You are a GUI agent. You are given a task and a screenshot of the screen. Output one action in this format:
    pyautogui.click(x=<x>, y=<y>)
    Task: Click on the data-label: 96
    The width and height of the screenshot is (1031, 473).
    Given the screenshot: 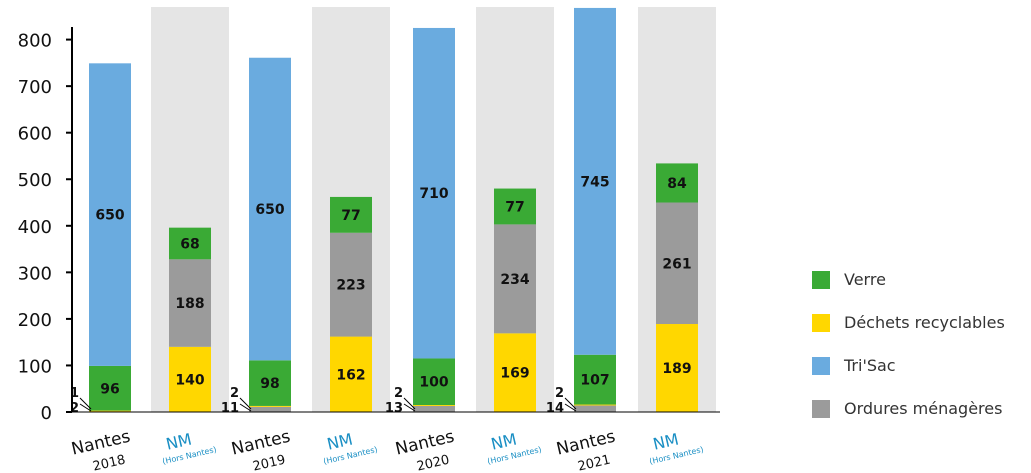 What is the action you would take?
    pyautogui.click(x=109, y=389)
    